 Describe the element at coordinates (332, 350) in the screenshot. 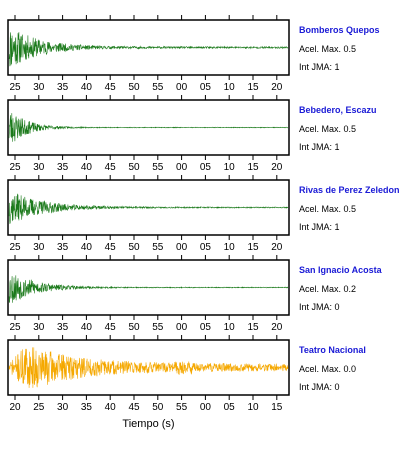

I see `station-name: Teatro Nacional` at that location.